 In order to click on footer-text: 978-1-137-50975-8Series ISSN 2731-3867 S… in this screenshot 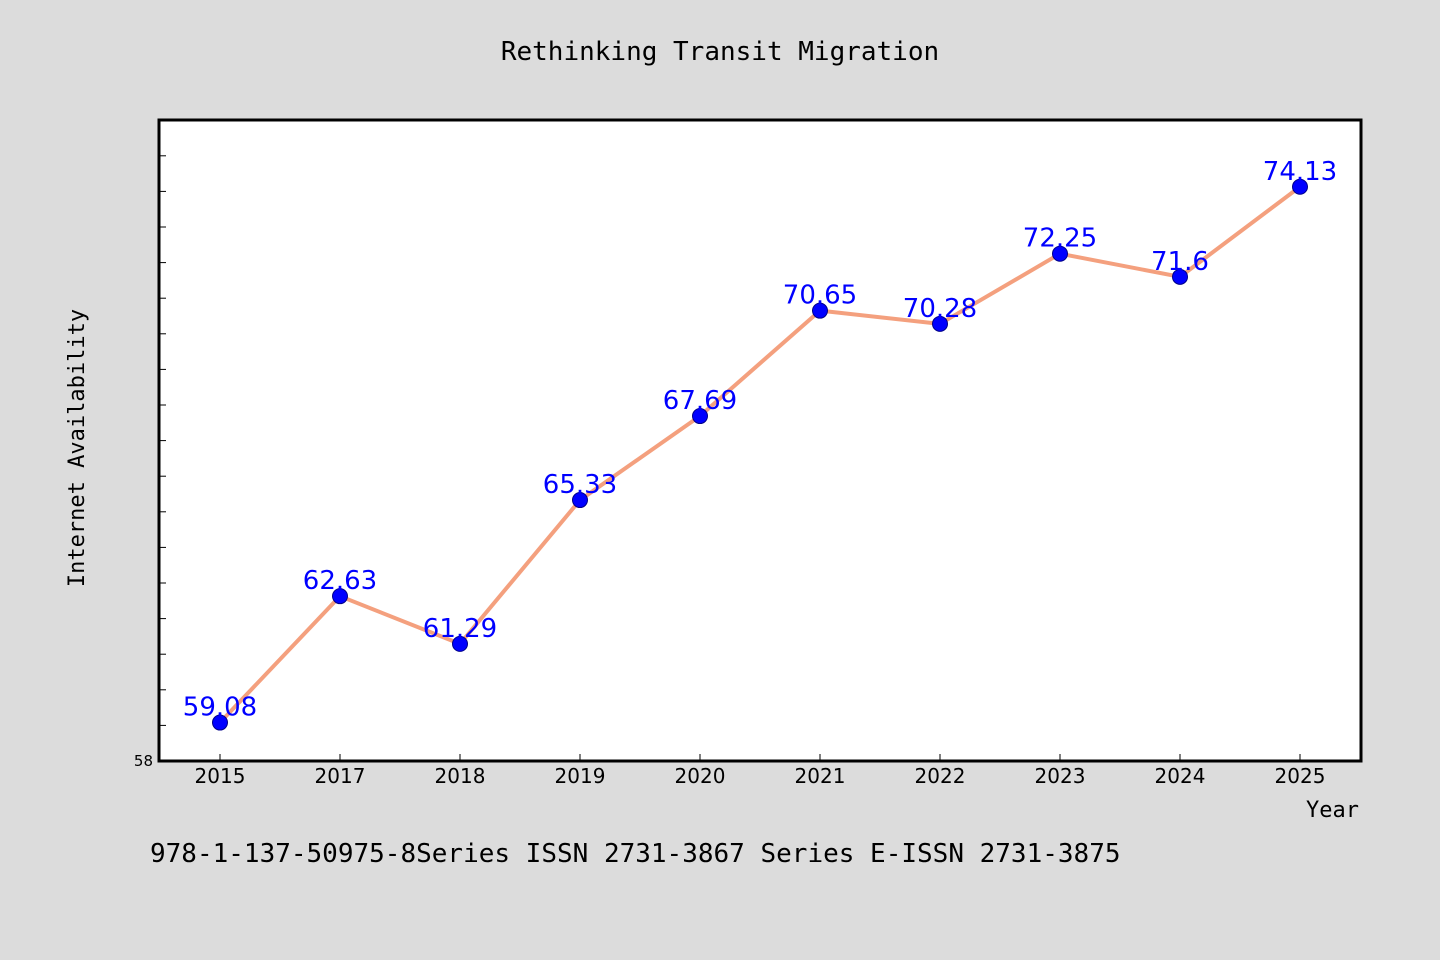, I will do `click(635, 854)`.